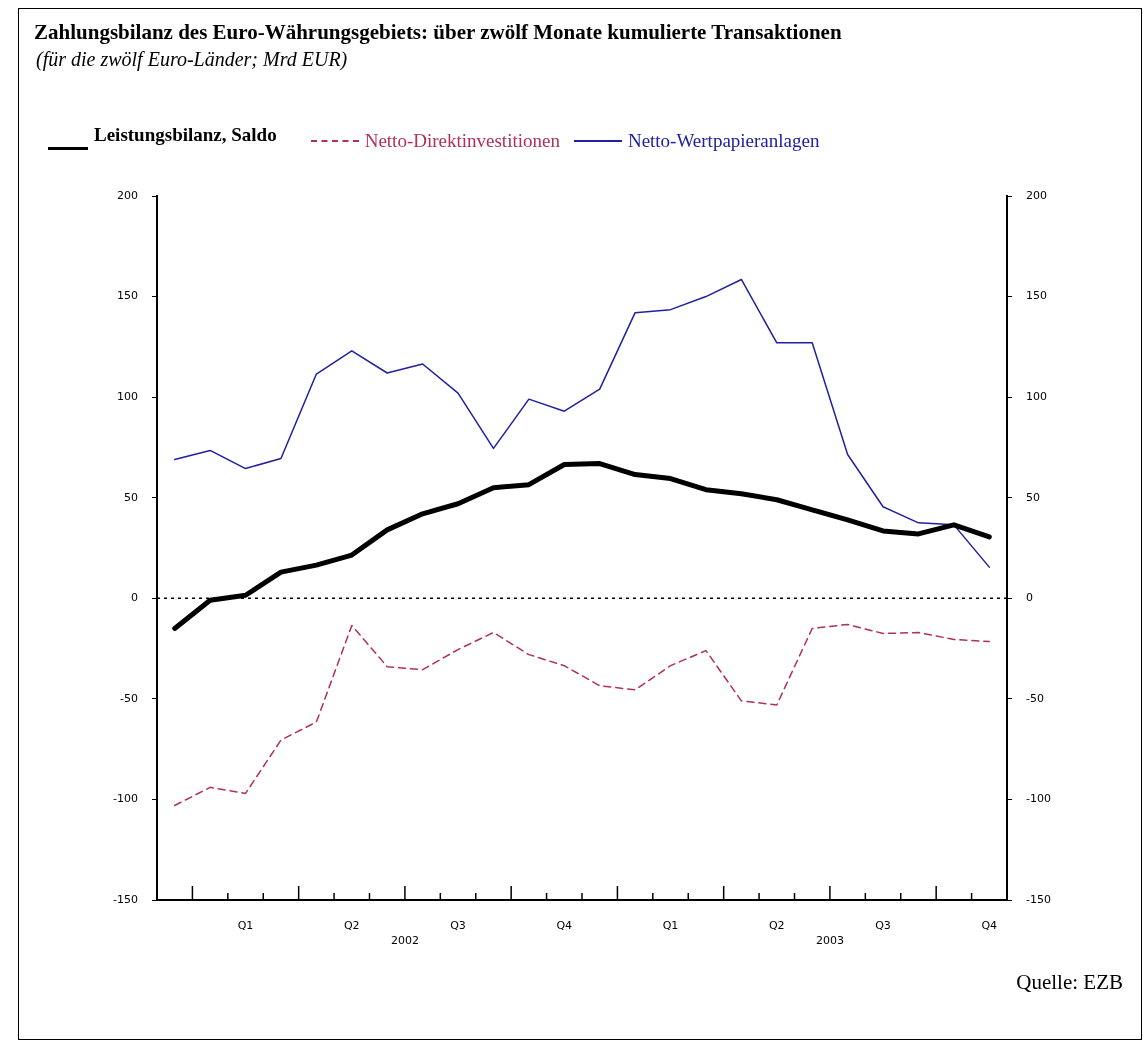 Image resolution: width=1147 pixels, height=1063 pixels. I want to click on y2-tick-label: 0, so click(1029, 598).